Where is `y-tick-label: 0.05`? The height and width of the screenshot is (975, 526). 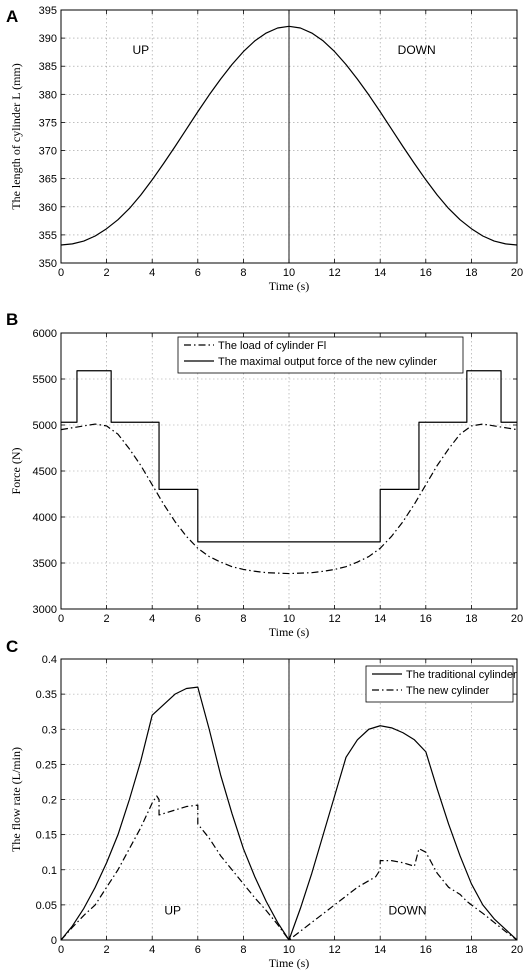
y-tick-label: 0.05 is located at coordinates (46, 906).